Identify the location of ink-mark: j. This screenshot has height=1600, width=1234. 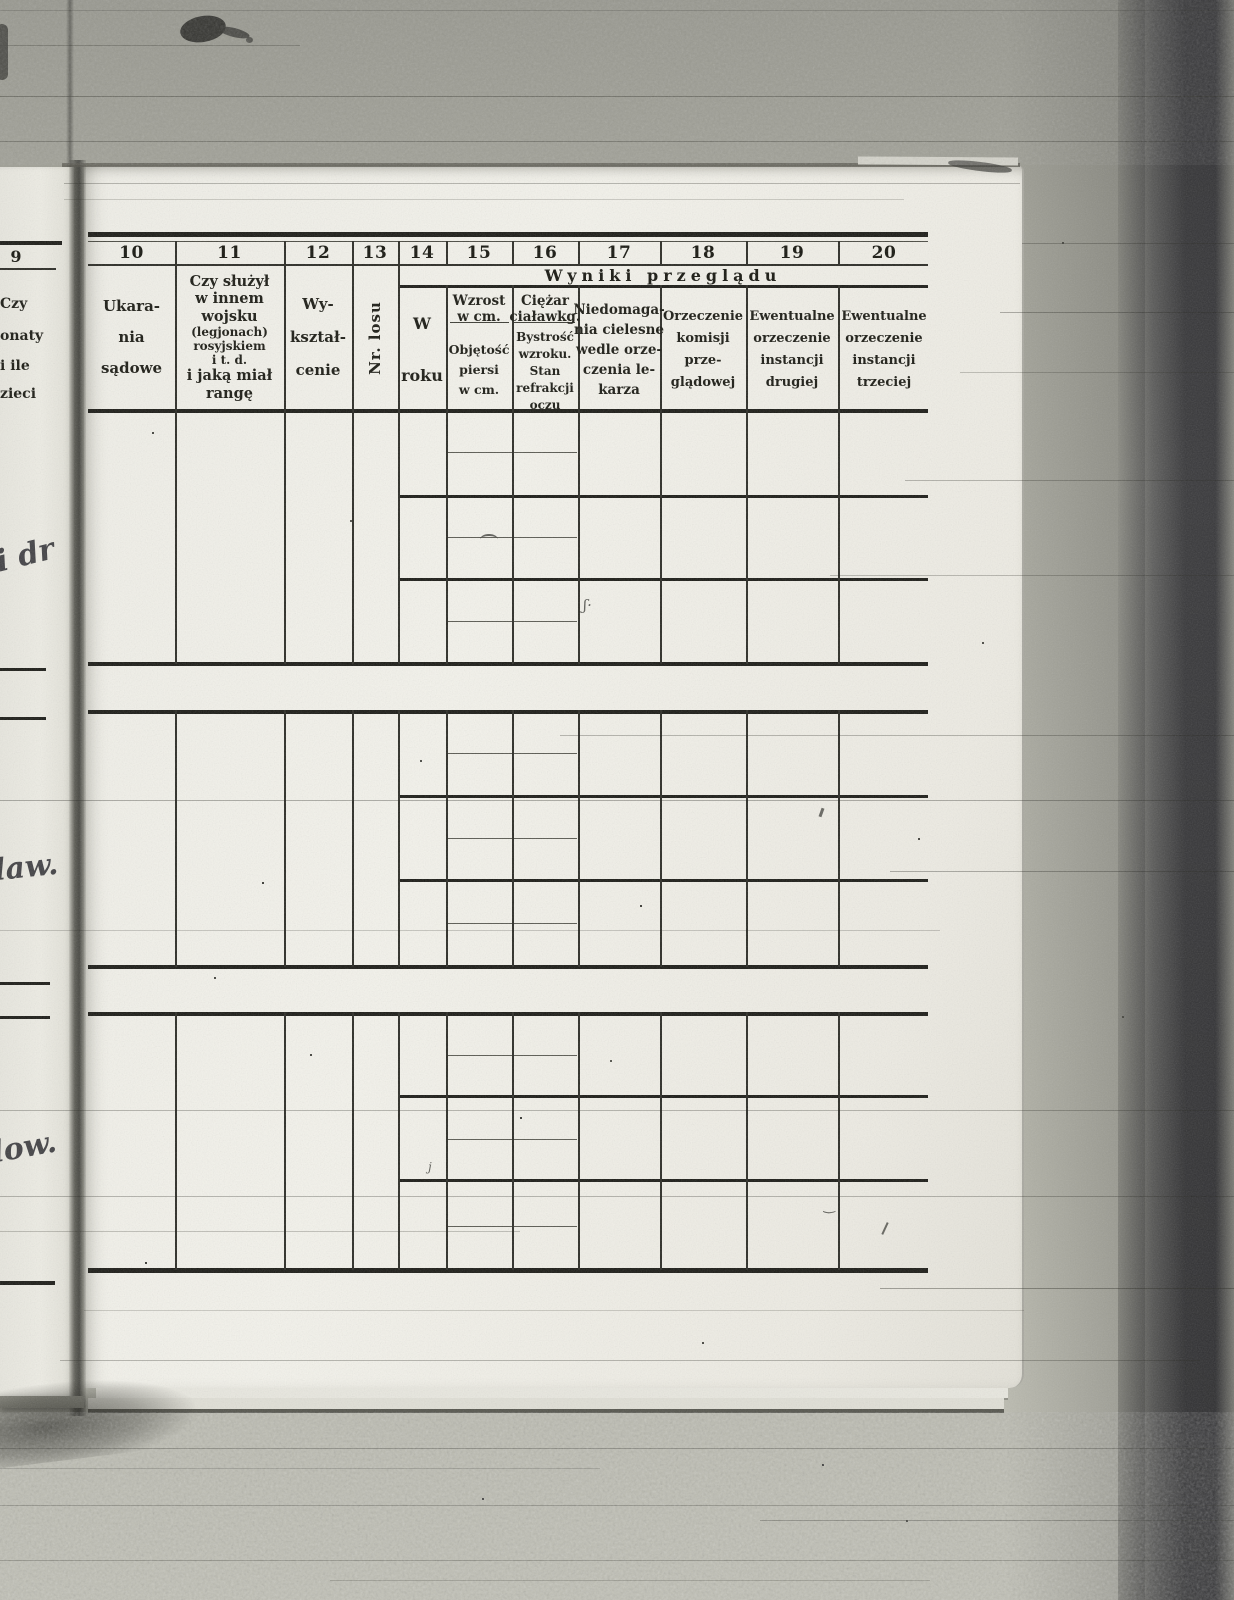
(430, 1167).